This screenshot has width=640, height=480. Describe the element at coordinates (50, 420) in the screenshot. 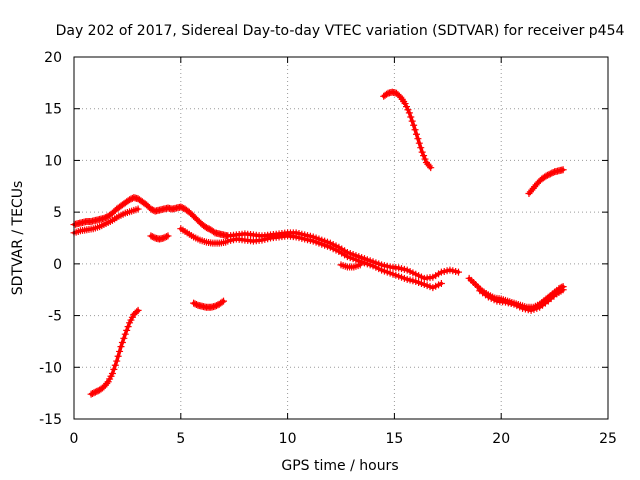

I see `y-tick-label: -15` at that location.